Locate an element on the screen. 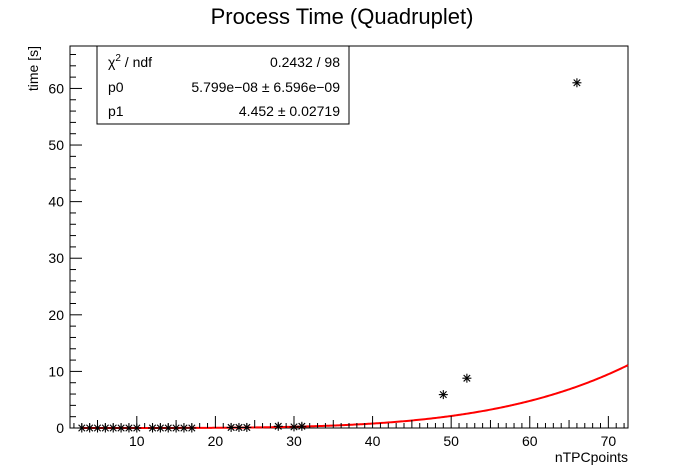  stat-label-chi2: χ2 / ndf is located at coordinates (130, 61).